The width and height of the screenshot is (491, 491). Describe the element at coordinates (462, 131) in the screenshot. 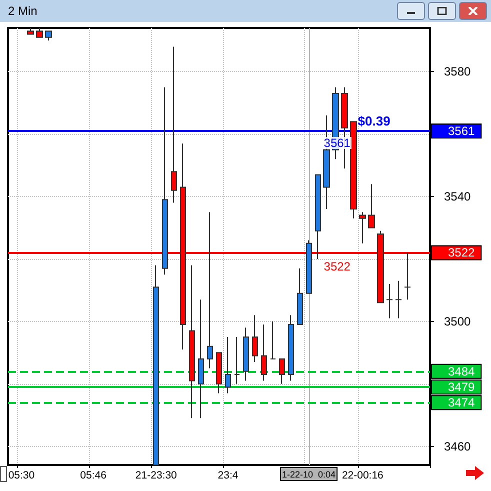

I see `text: 3561` at that location.